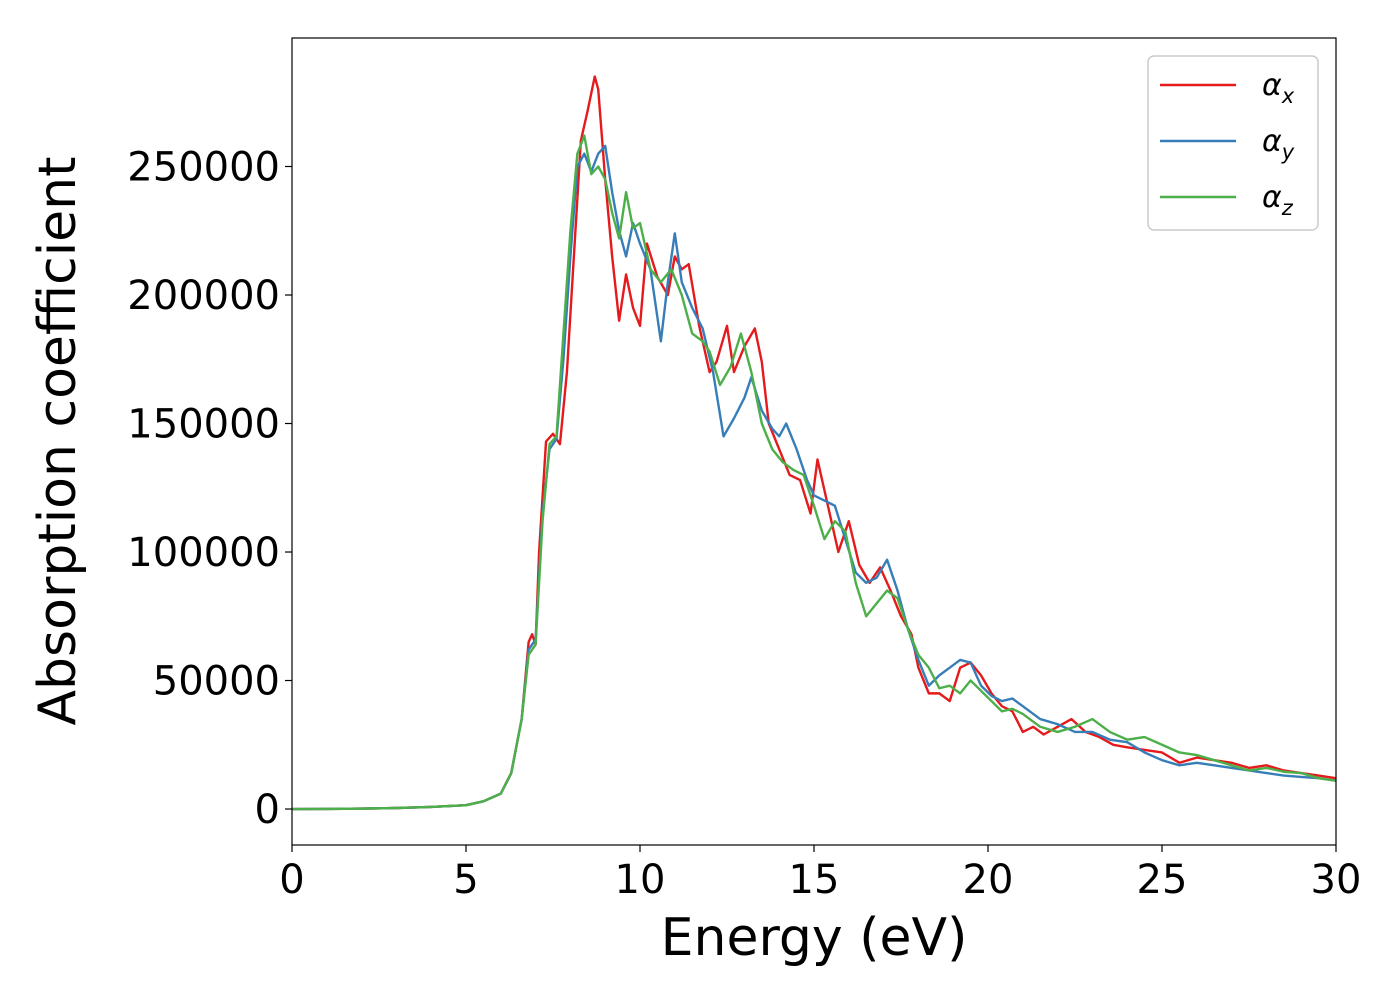 The image size is (1400, 1000). I want to click on y-tick-label: 0, so click(267, 810).